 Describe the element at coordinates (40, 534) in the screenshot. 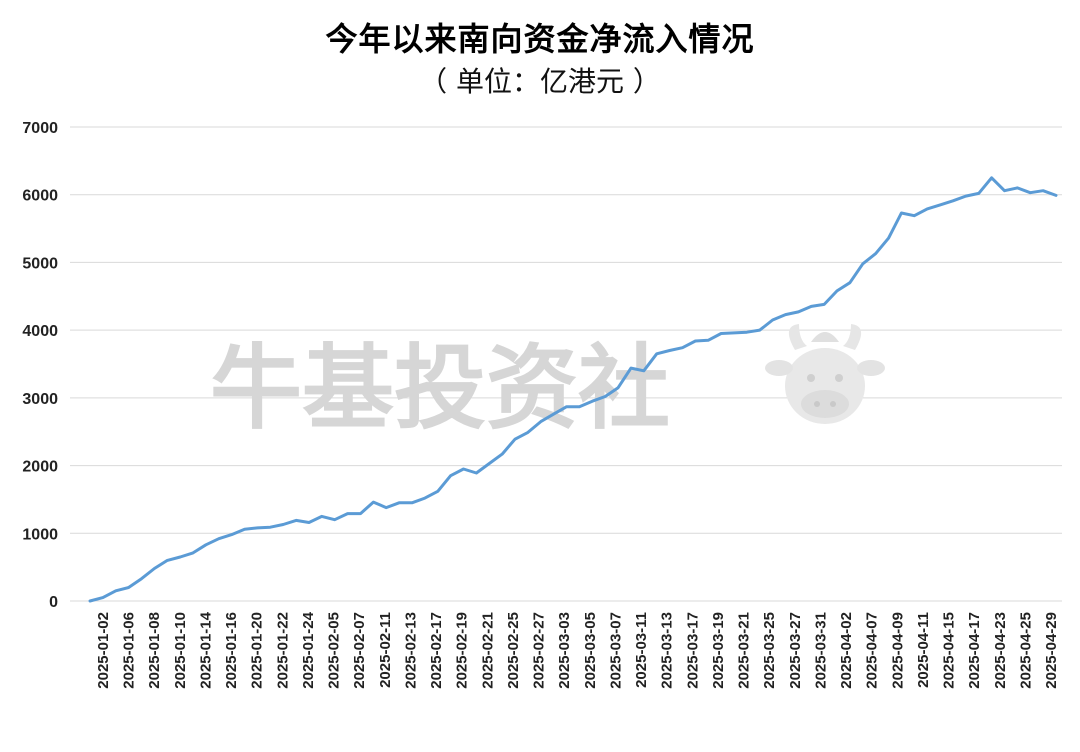

I see `y-tick-label: 1000` at that location.